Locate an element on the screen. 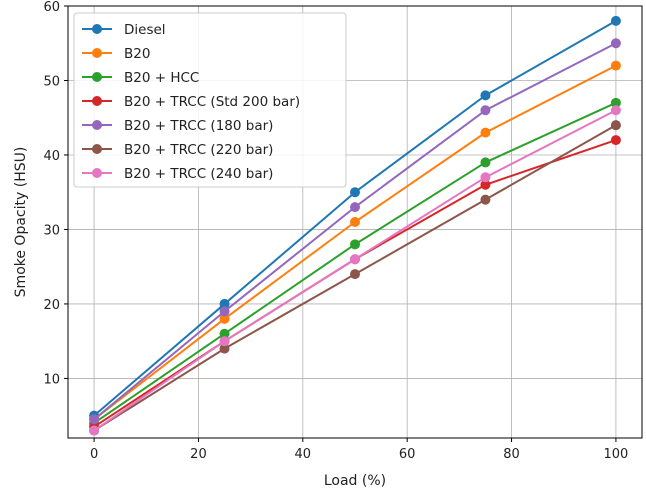 The image size is (646, 497). legend-item: B20 is located at coordinates (116, 54).